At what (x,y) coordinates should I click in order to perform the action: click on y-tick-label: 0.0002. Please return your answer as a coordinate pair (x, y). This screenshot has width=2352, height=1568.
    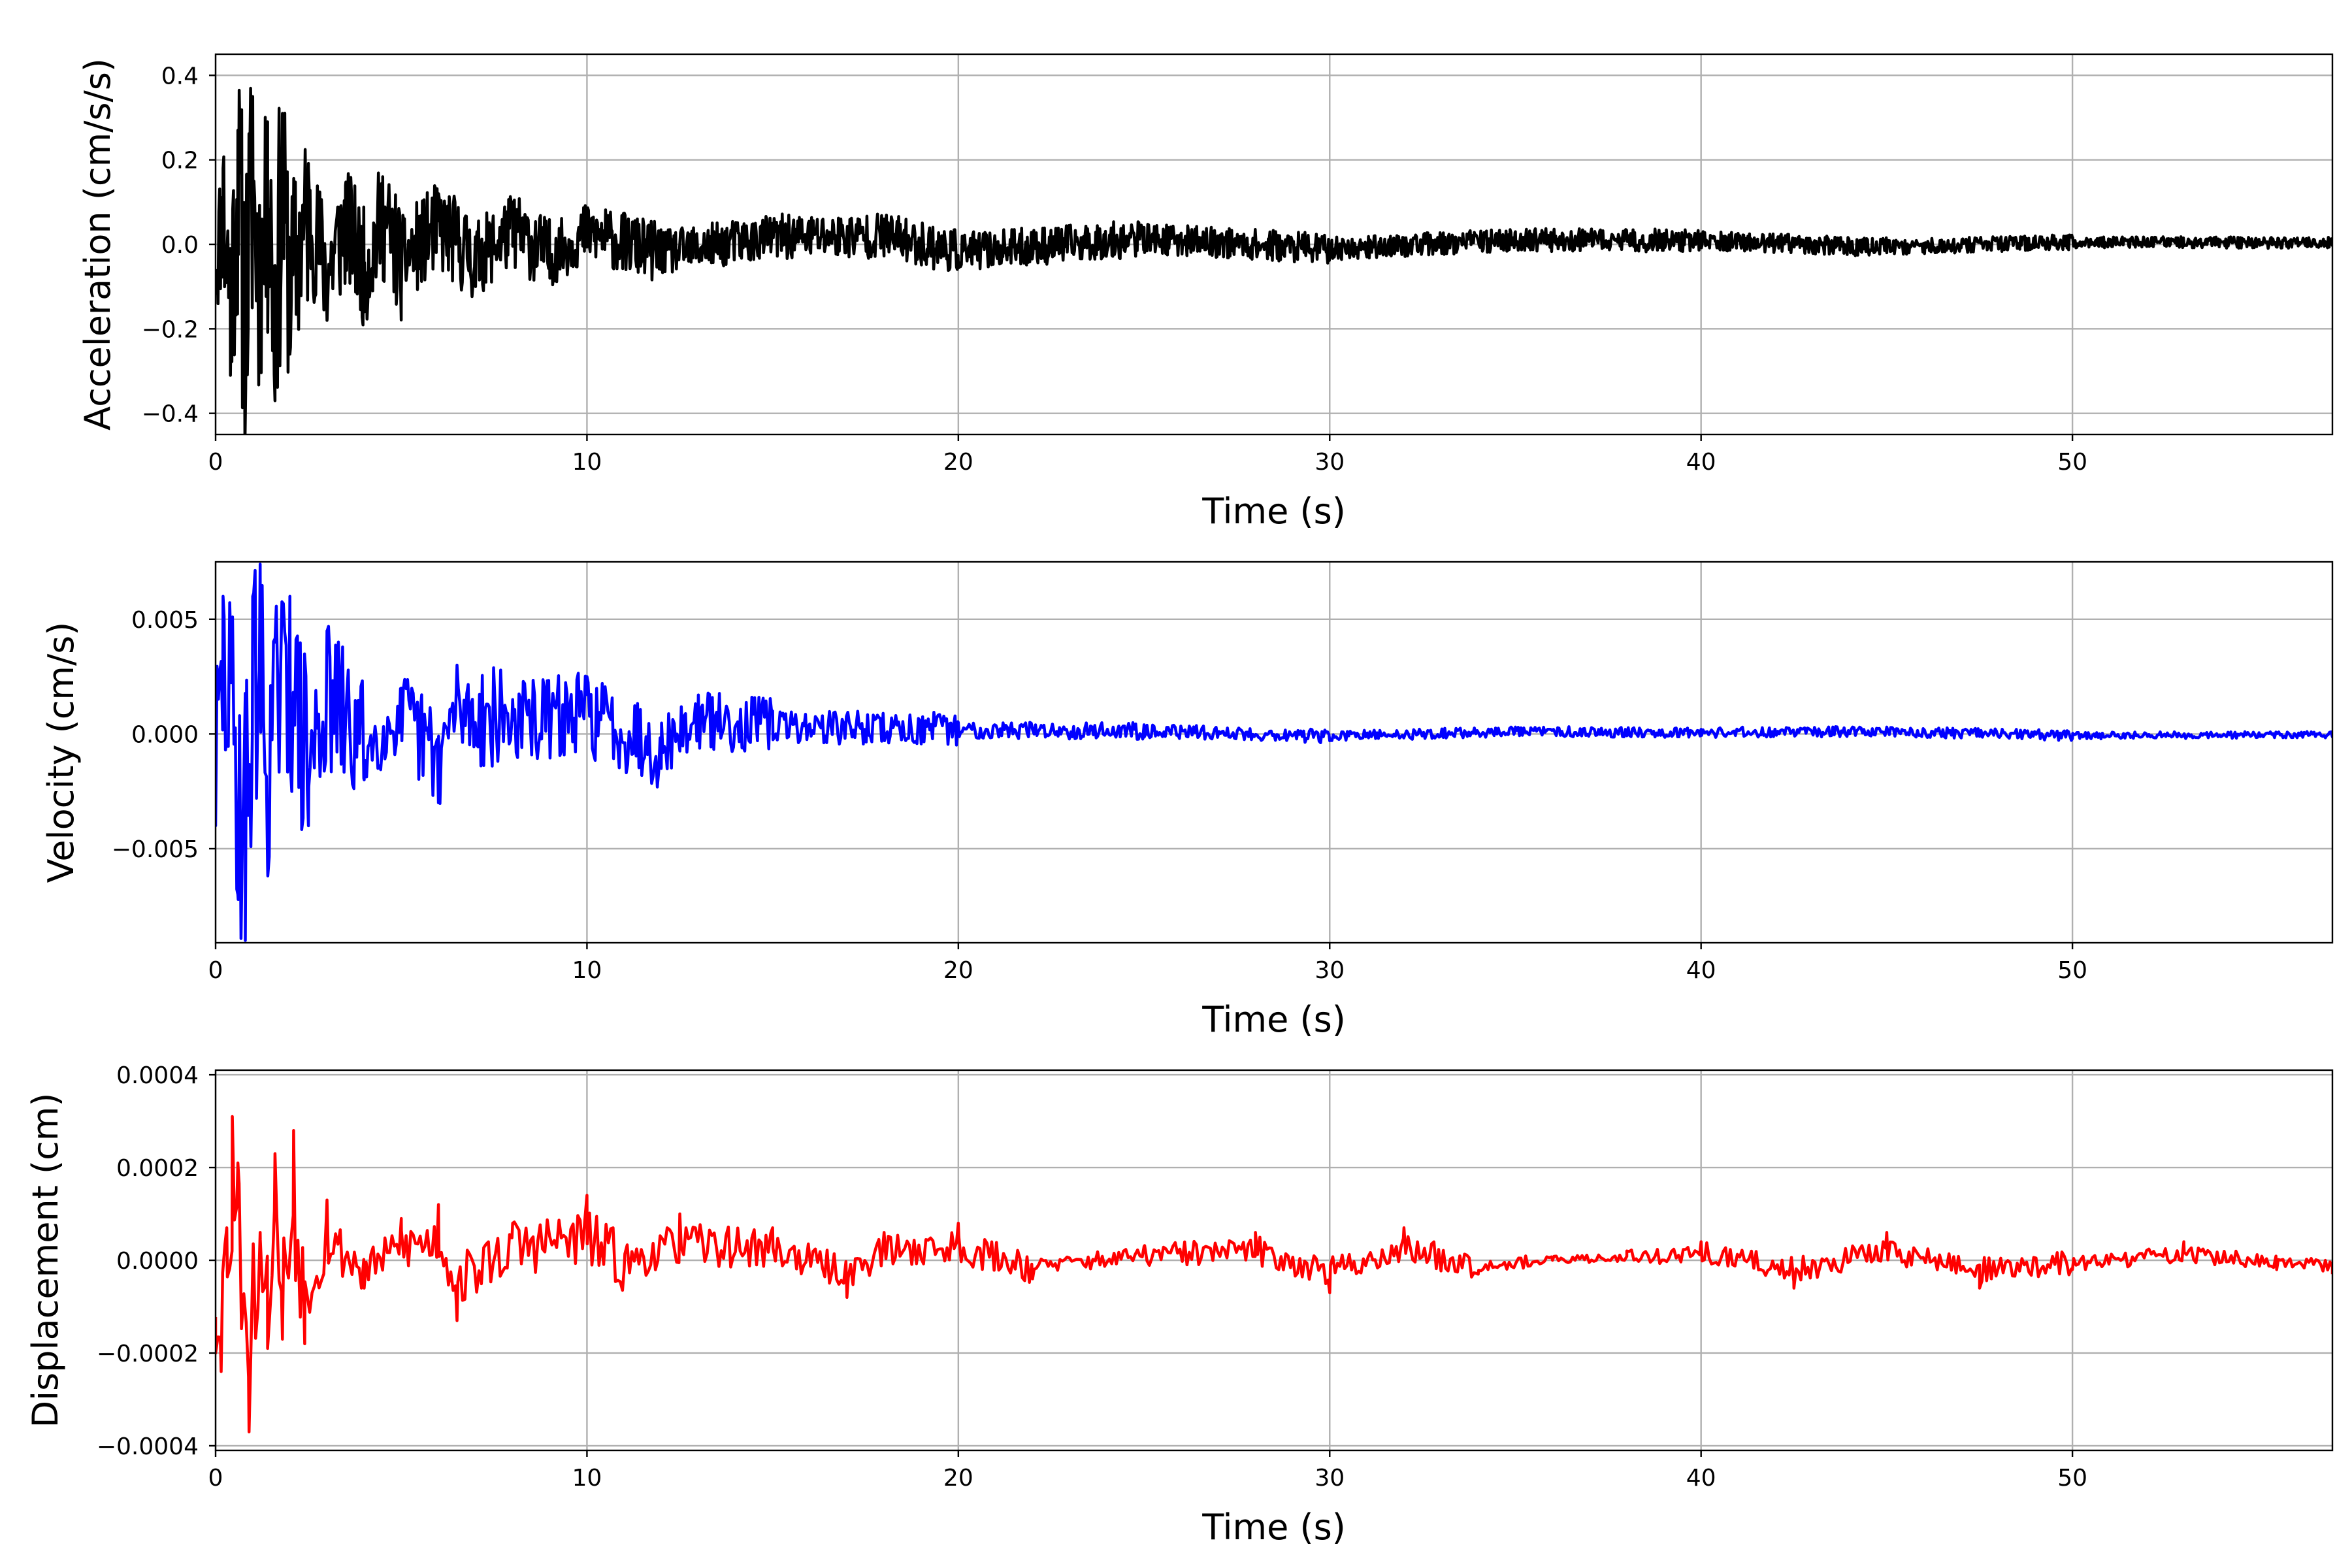
    Looking at the image, I should click on (157, 1168).